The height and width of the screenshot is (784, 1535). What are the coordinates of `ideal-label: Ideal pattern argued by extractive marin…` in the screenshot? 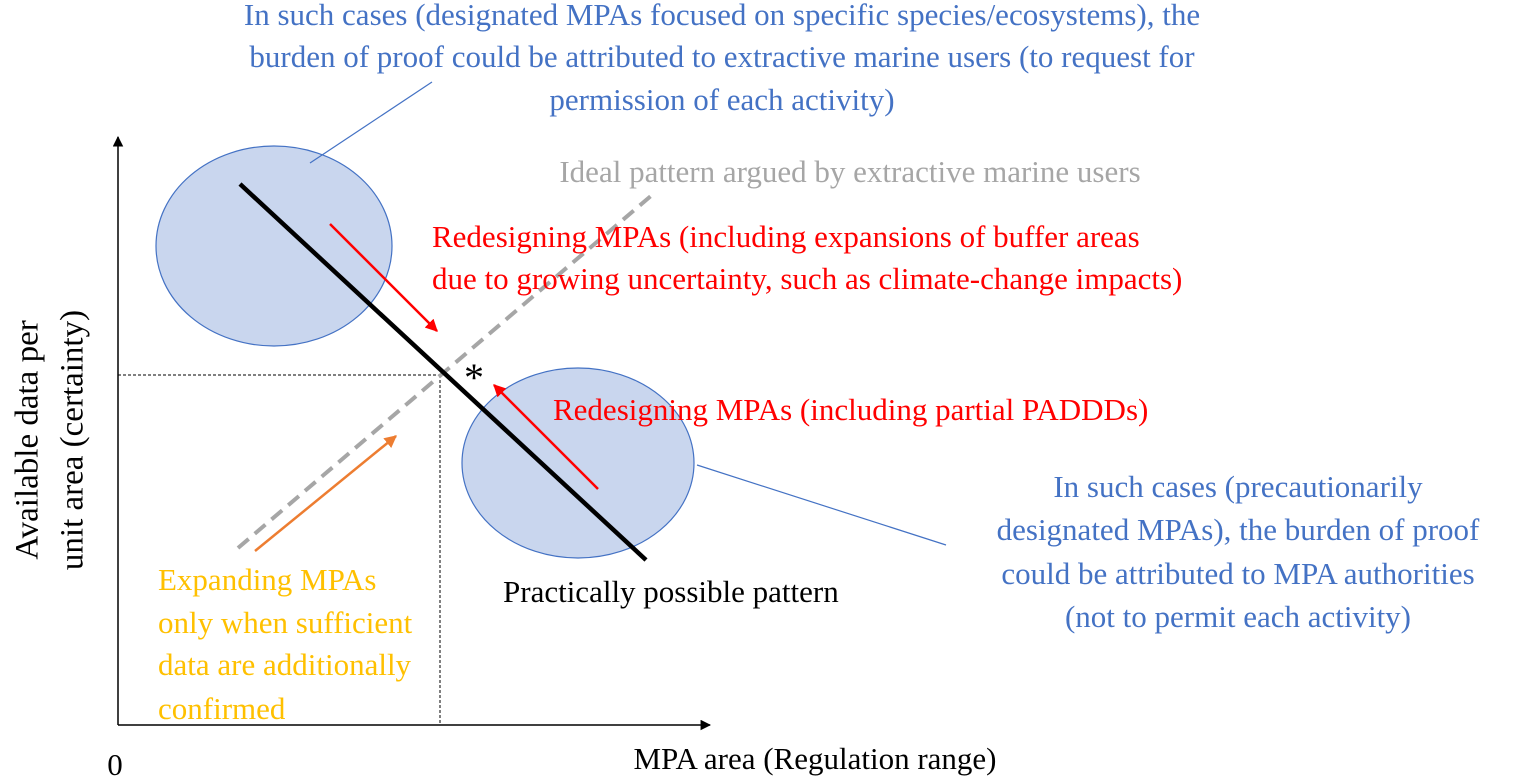 It's located at (849, 171).